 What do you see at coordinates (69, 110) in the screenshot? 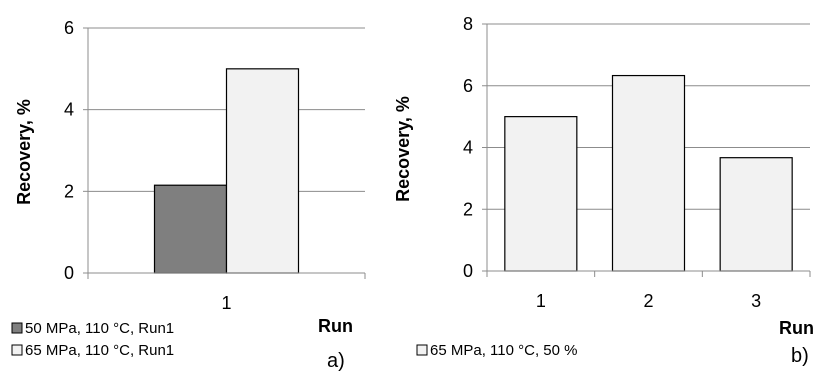
I see `a-y-tick-label: 4` at bounding box center [69, 110].